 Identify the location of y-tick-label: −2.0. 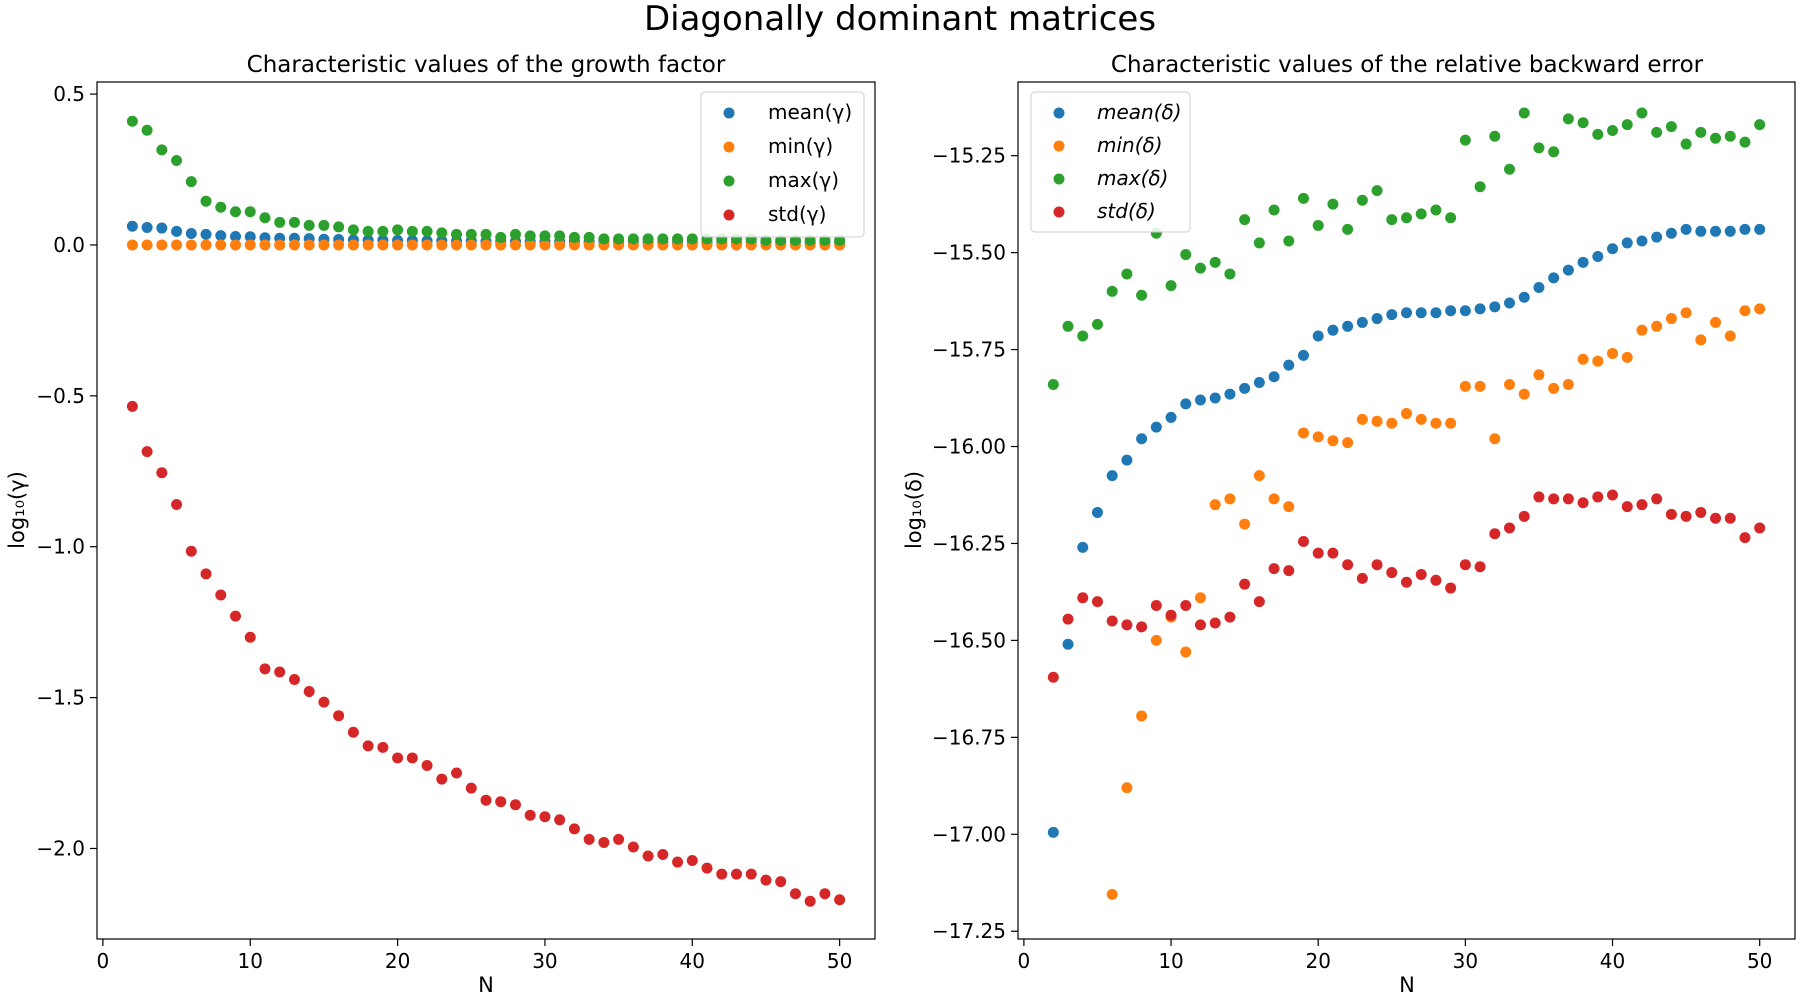
(60, 848).